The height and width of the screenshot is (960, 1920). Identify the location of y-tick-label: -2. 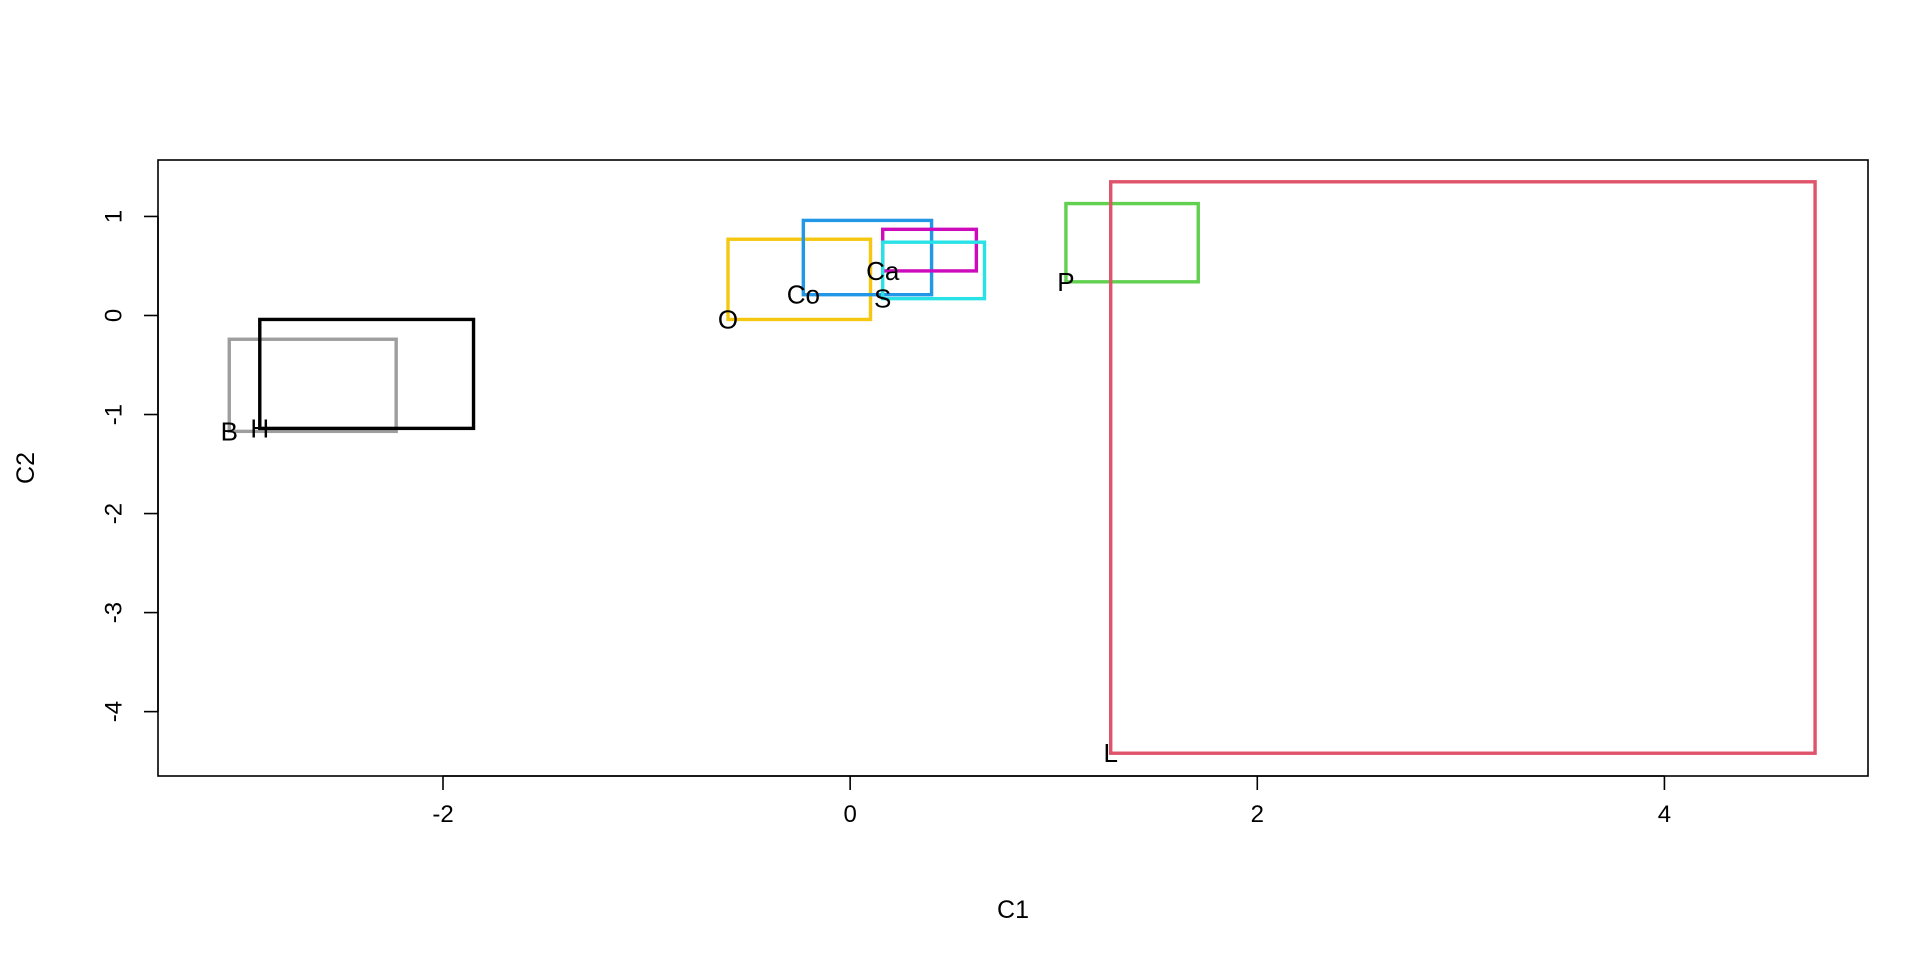
(114, 513).